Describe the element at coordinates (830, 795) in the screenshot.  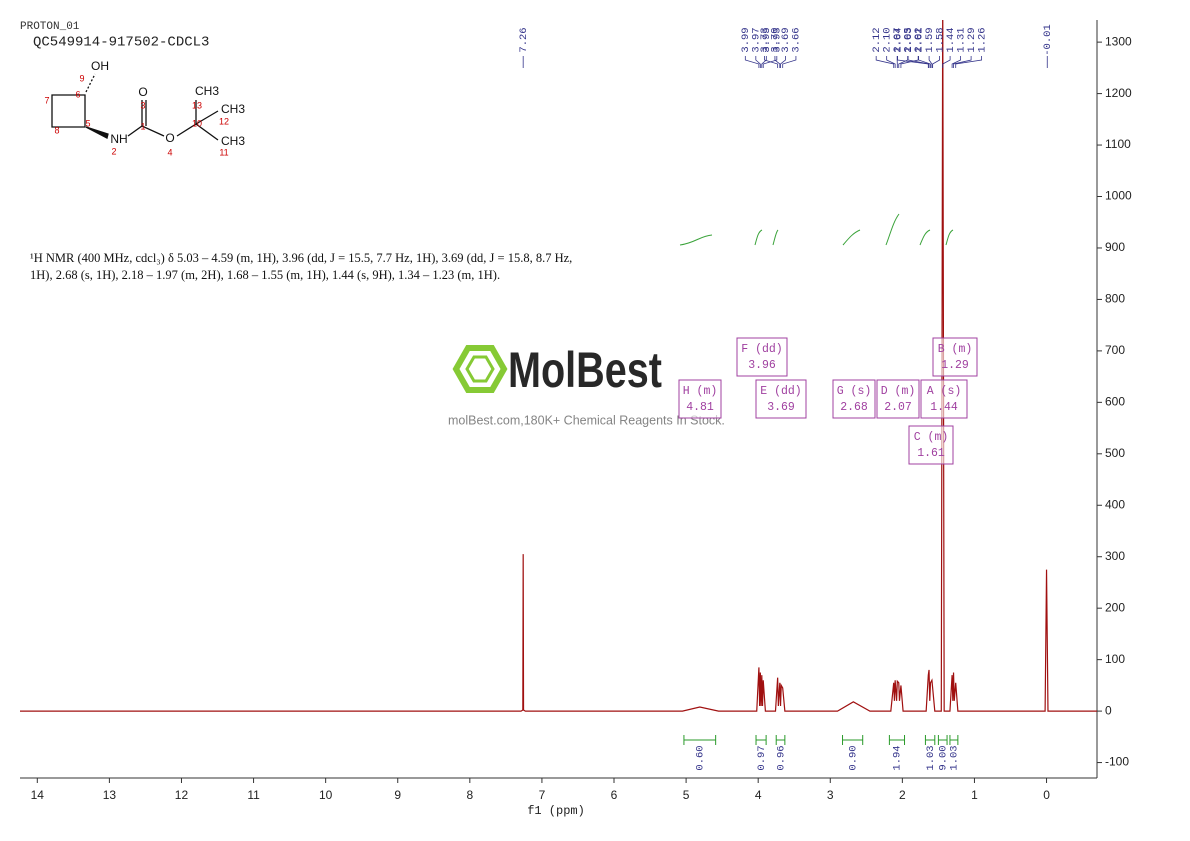
I see `x-tick-label: 3` at that location.